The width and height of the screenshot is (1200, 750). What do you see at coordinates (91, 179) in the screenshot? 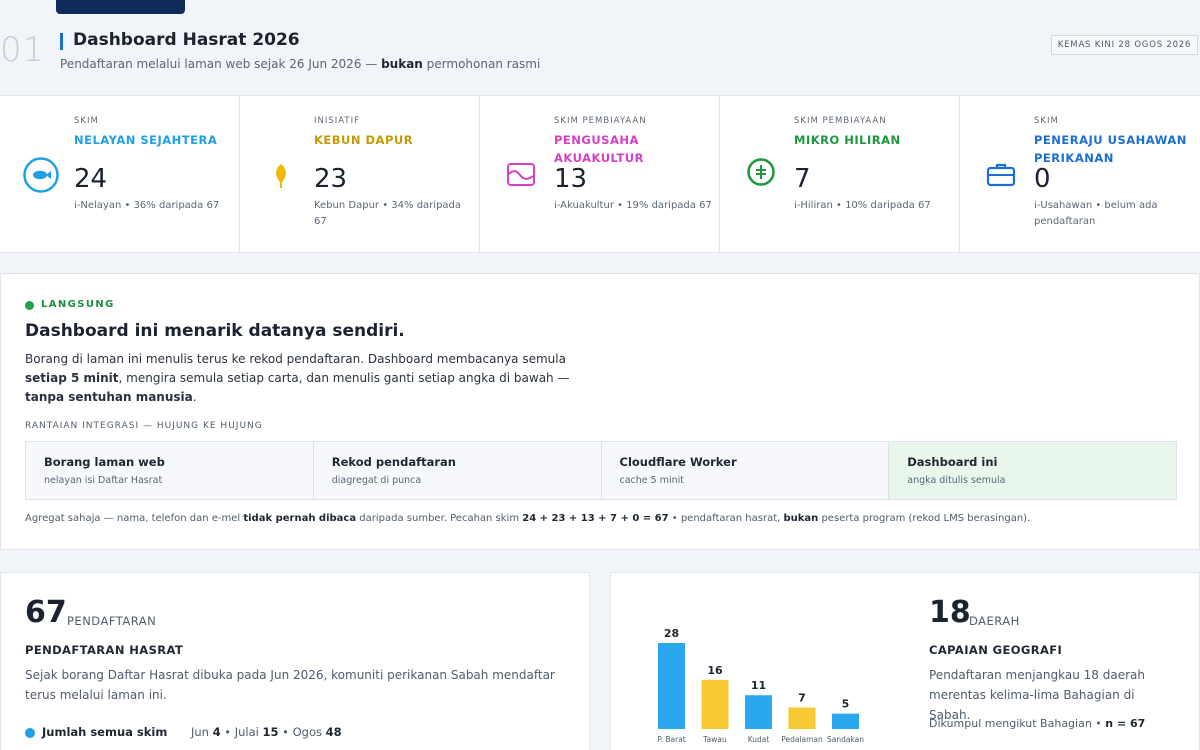
I see `stat-value: 24` at bounding box center [91, 179].